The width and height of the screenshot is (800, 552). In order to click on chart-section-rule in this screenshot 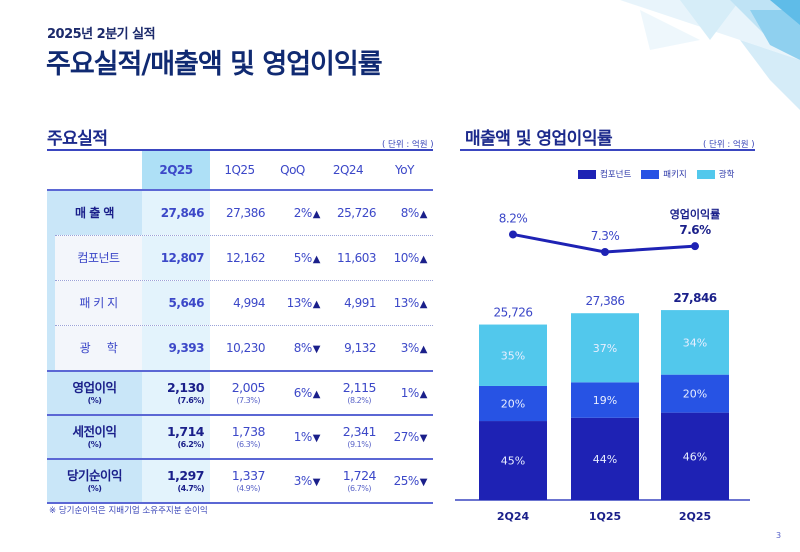, I will do `click(607, 150)`.